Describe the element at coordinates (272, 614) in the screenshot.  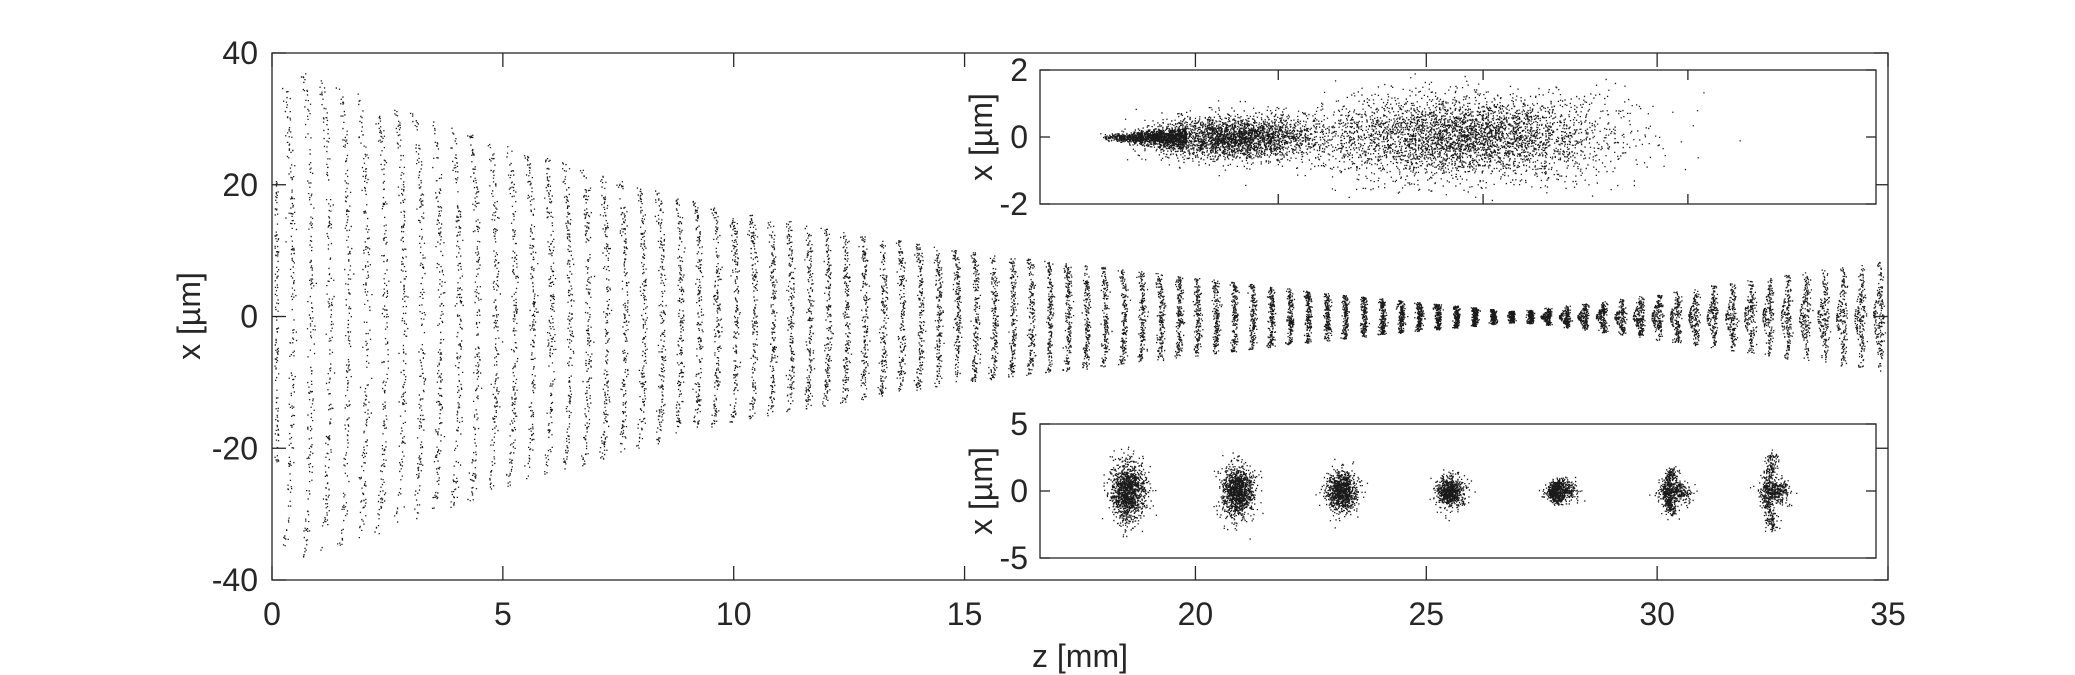
I see `main-x-tick-label: 0` at that location.